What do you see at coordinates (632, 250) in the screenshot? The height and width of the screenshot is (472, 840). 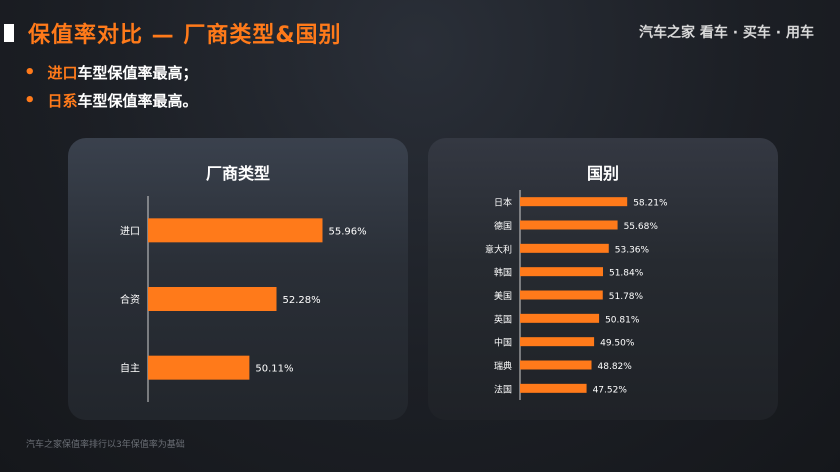 I see `value-label: 53.36%` at bounding box center [632, 250].